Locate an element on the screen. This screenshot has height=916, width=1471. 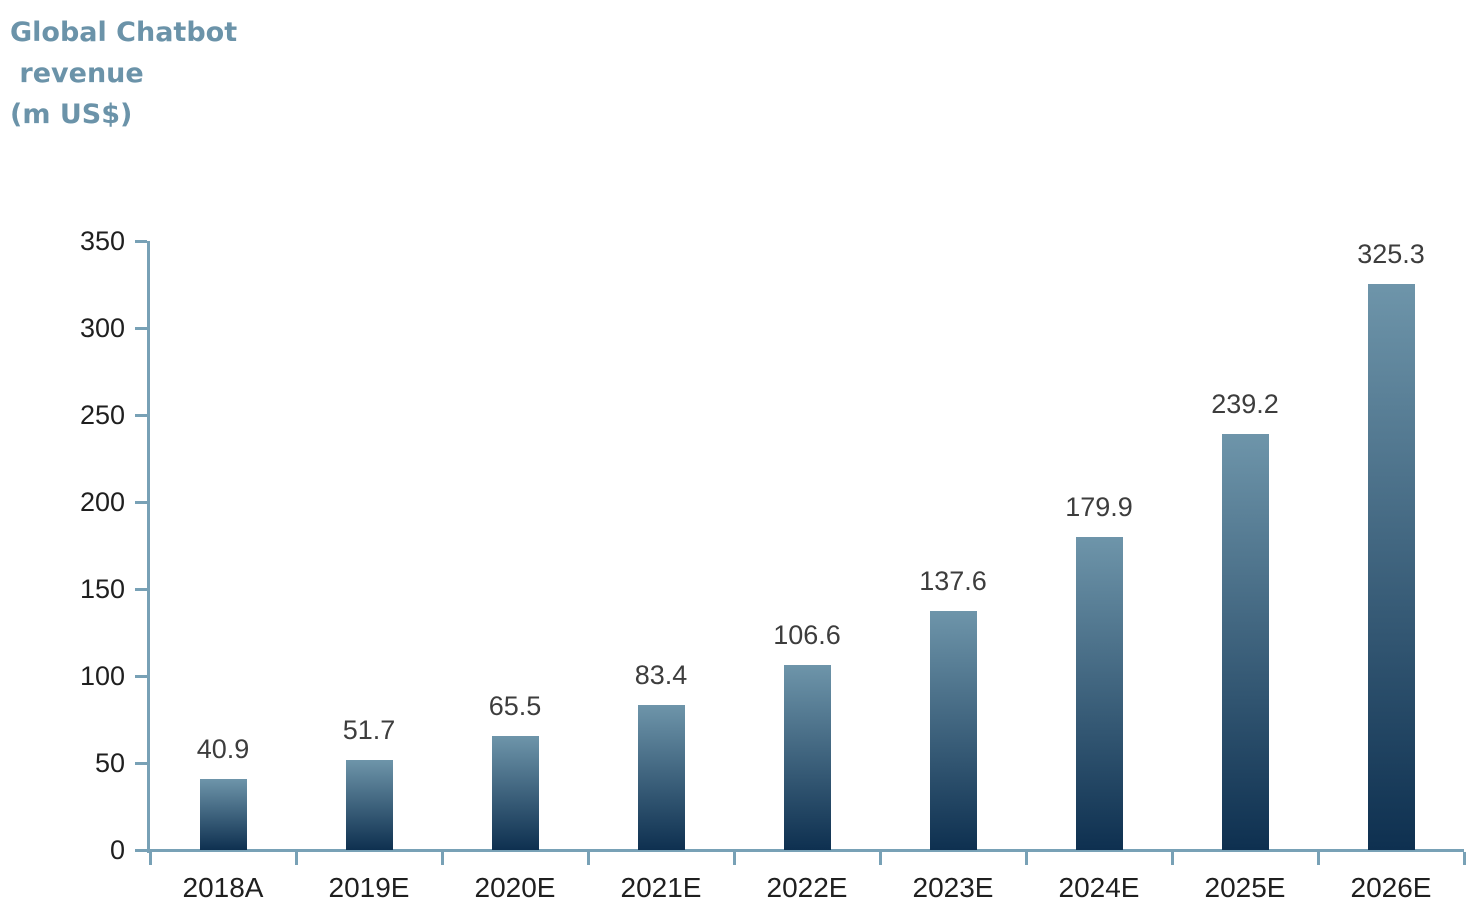
chart-title: Global Chatbot revenue (m US$) is located at coordinates (124, 73).